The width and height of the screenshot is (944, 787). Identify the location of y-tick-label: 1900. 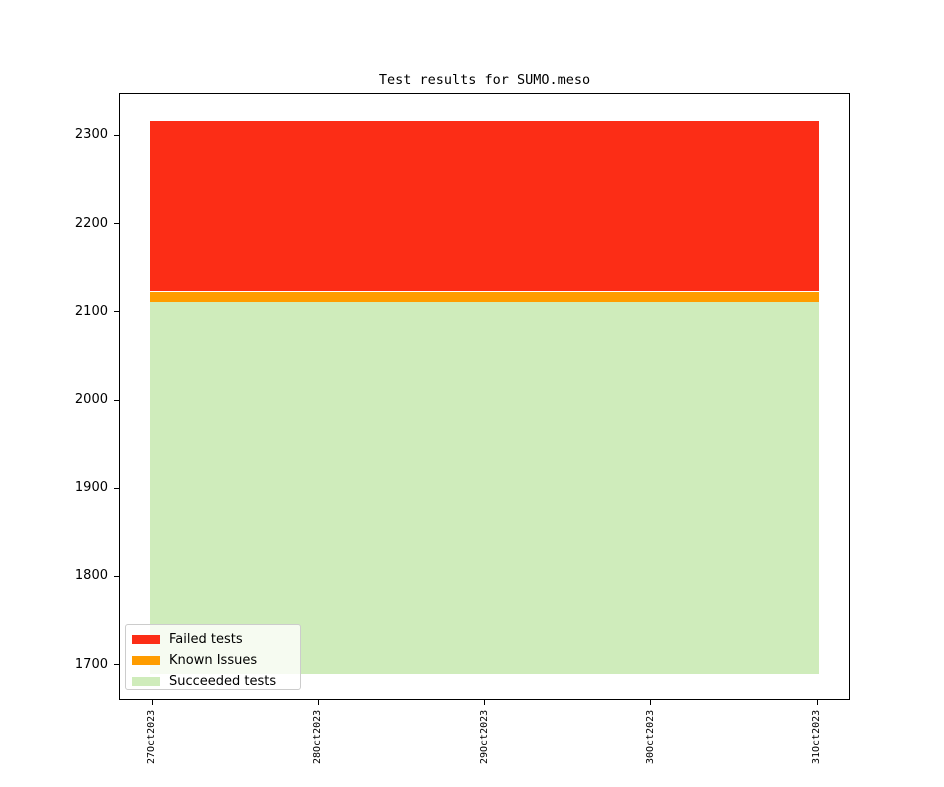
(91, 488).